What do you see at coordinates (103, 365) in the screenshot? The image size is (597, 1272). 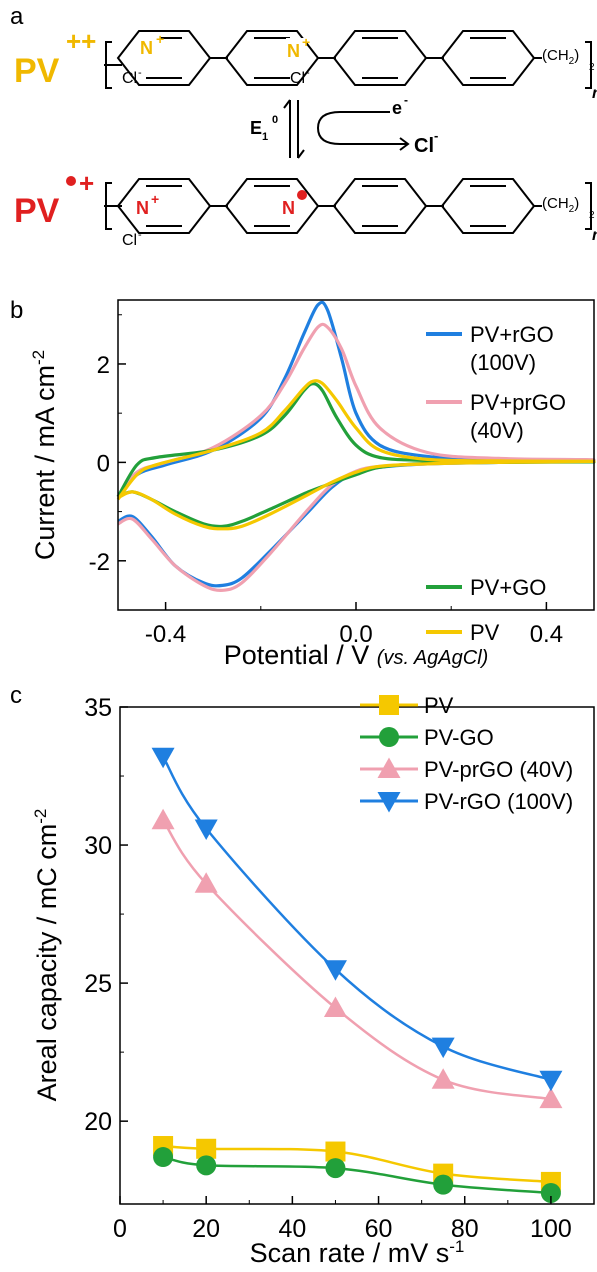 I see `cv-y-tick-label: 2` at bounding box center [103, 365].